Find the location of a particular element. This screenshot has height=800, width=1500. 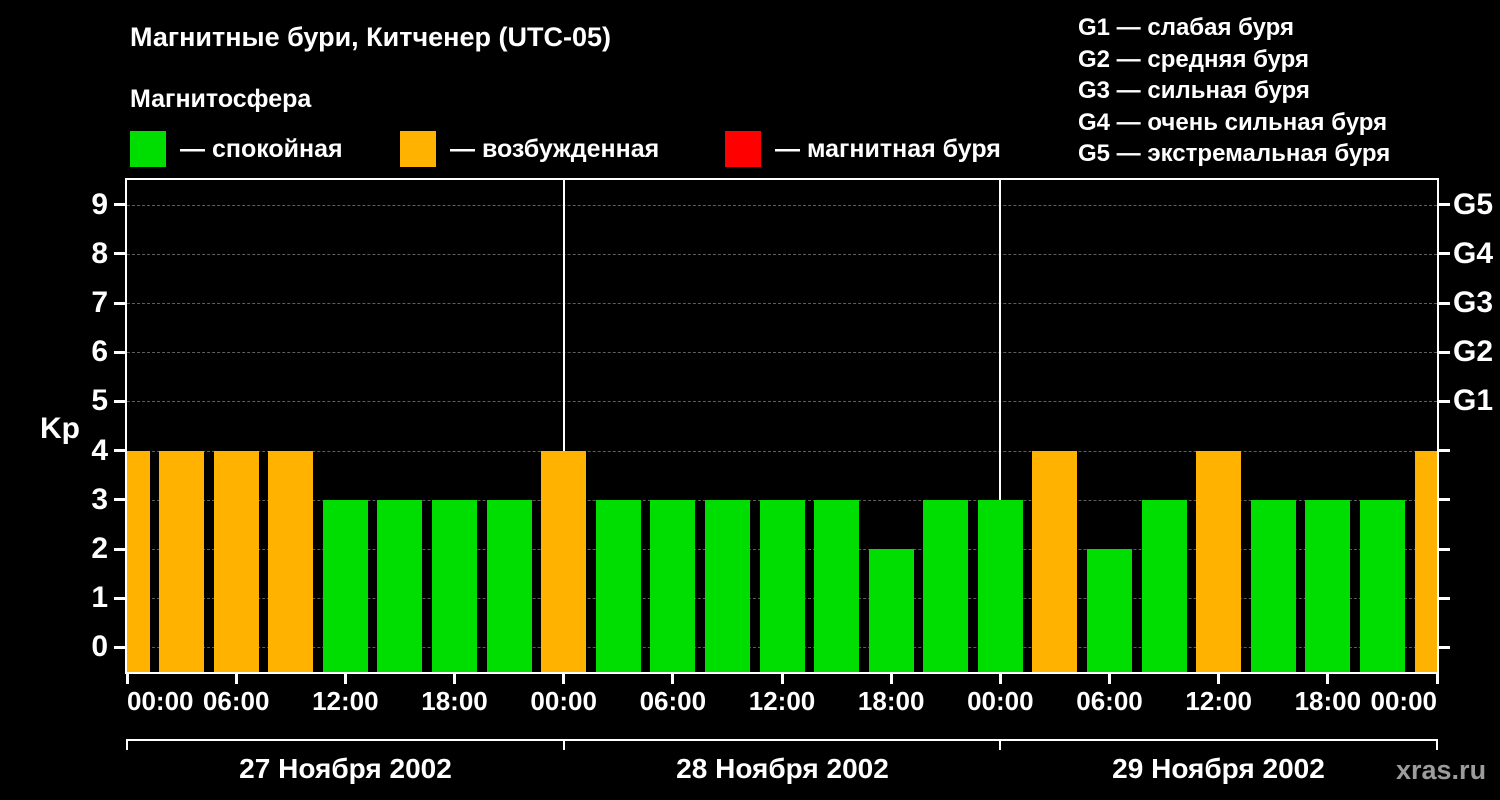

g-scale-label: G2 is located at coordinates (1473, 352).